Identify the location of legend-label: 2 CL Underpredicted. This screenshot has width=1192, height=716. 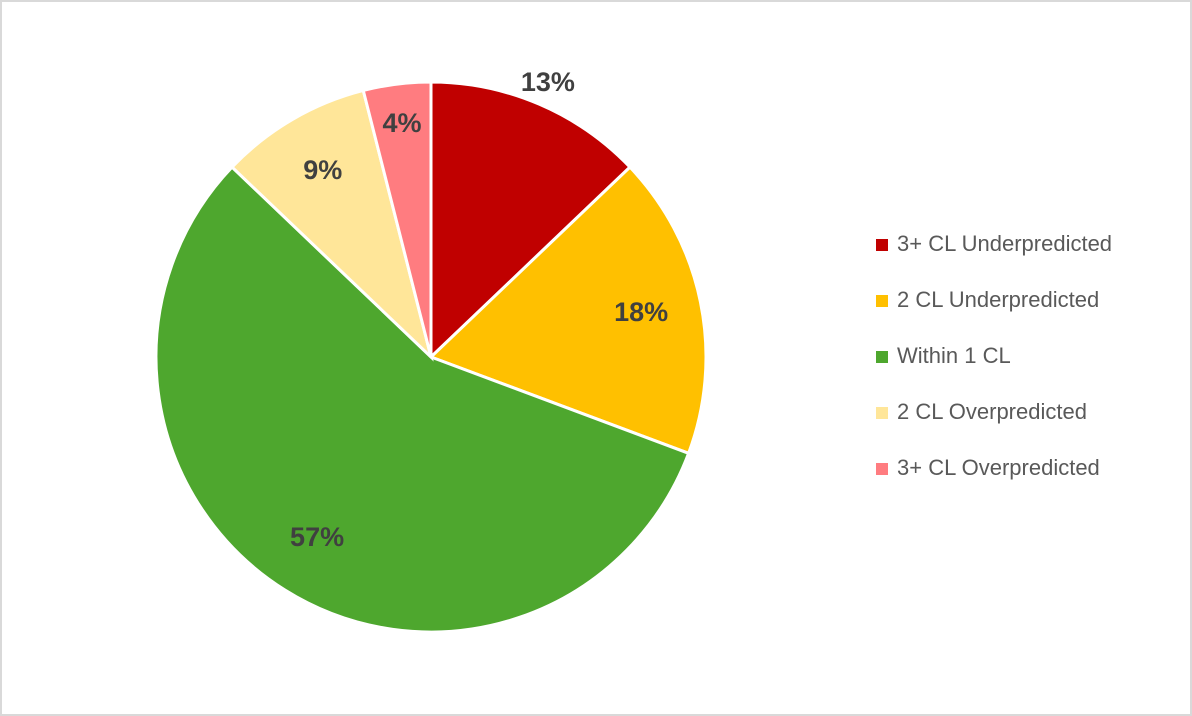
(998, 299).